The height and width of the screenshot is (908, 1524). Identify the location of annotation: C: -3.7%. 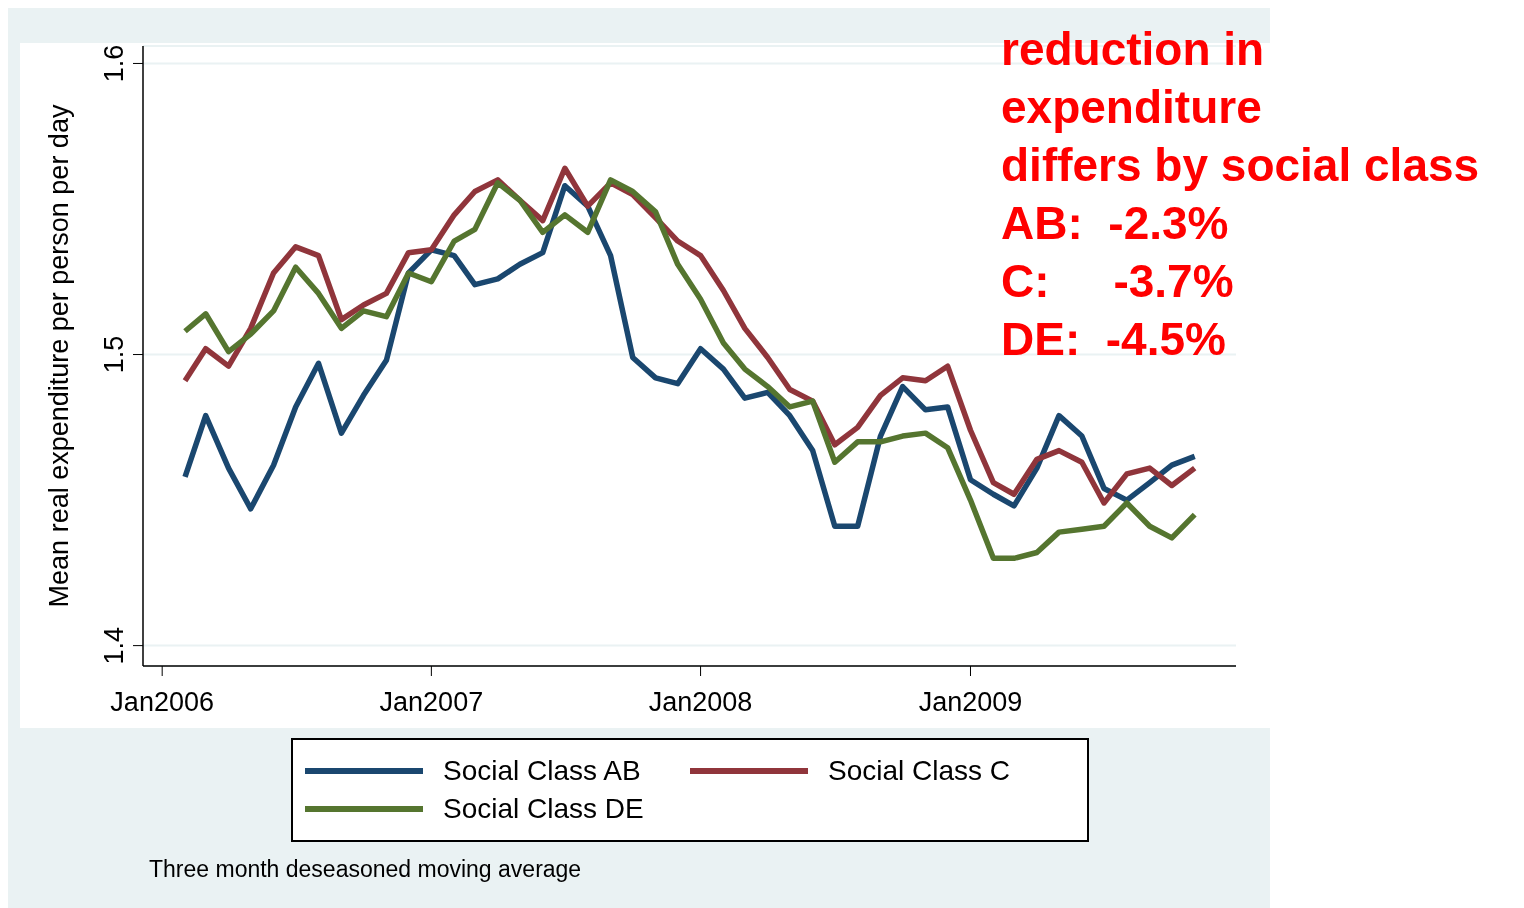
(1118, 281).